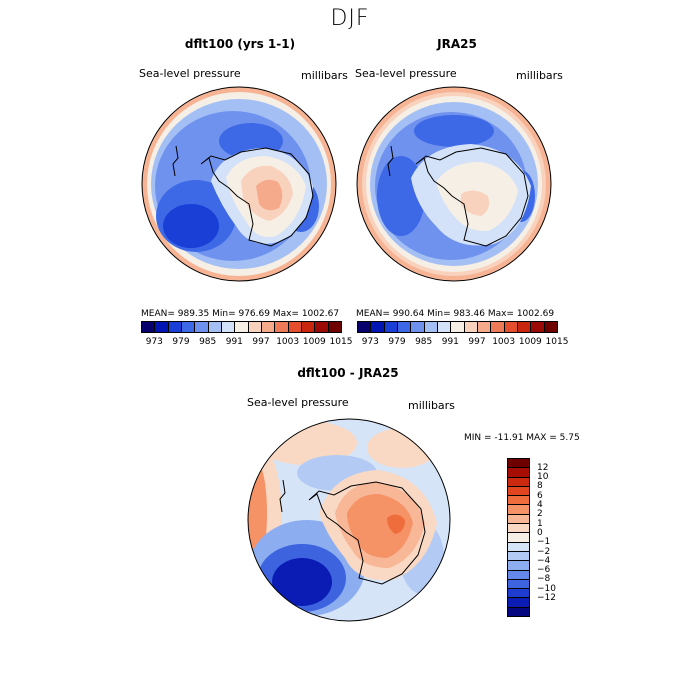 The image size is (700, 700). I want to click on panel1-field-label: Sea-level pressure, so click(190, 73).